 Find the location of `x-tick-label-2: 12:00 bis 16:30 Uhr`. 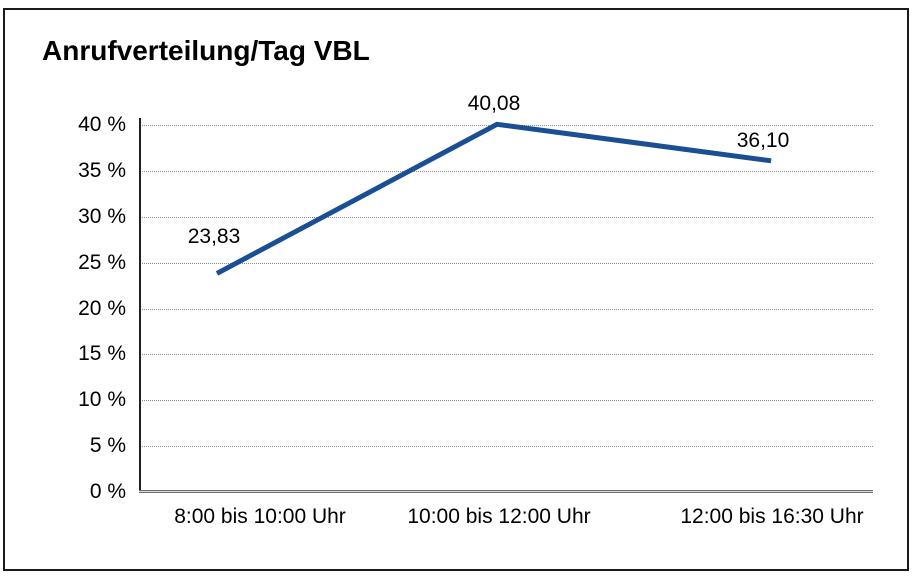

x-tick-label-2: 12:00 bis 16:30 Uhr is located at coordinates (772, 516).